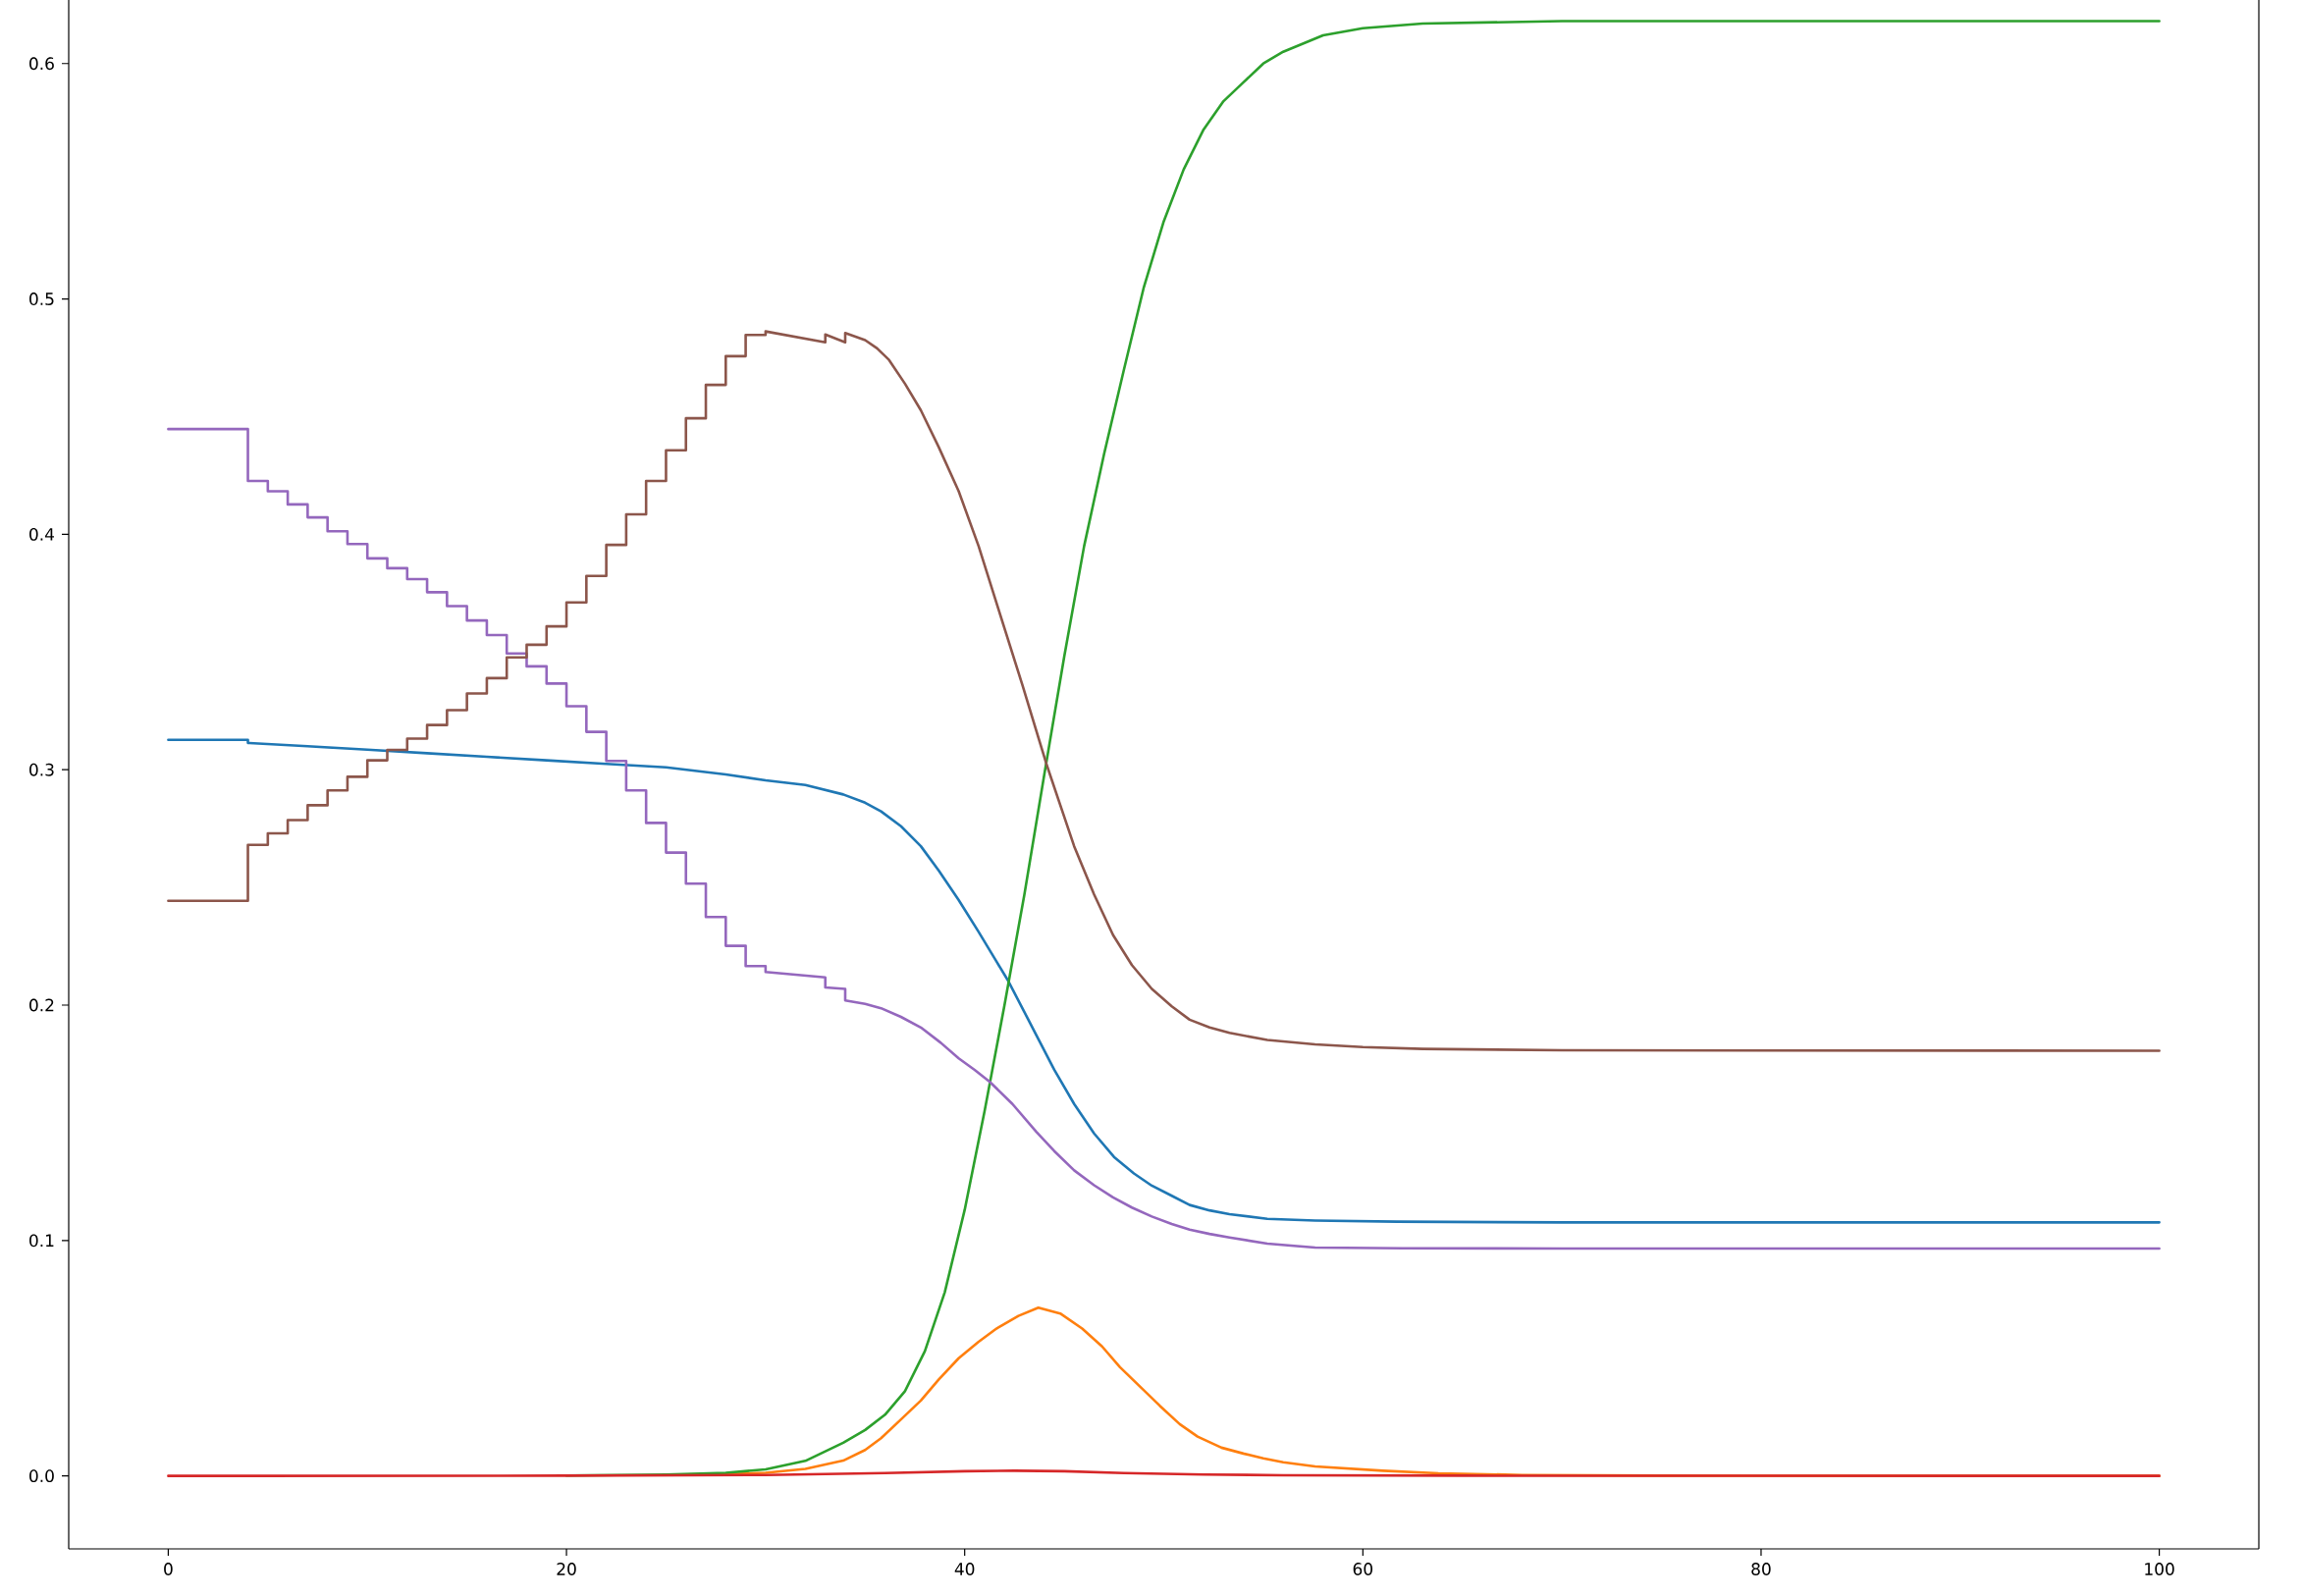  I want to click on x-tick-label: 100, so click(2160, 1569).